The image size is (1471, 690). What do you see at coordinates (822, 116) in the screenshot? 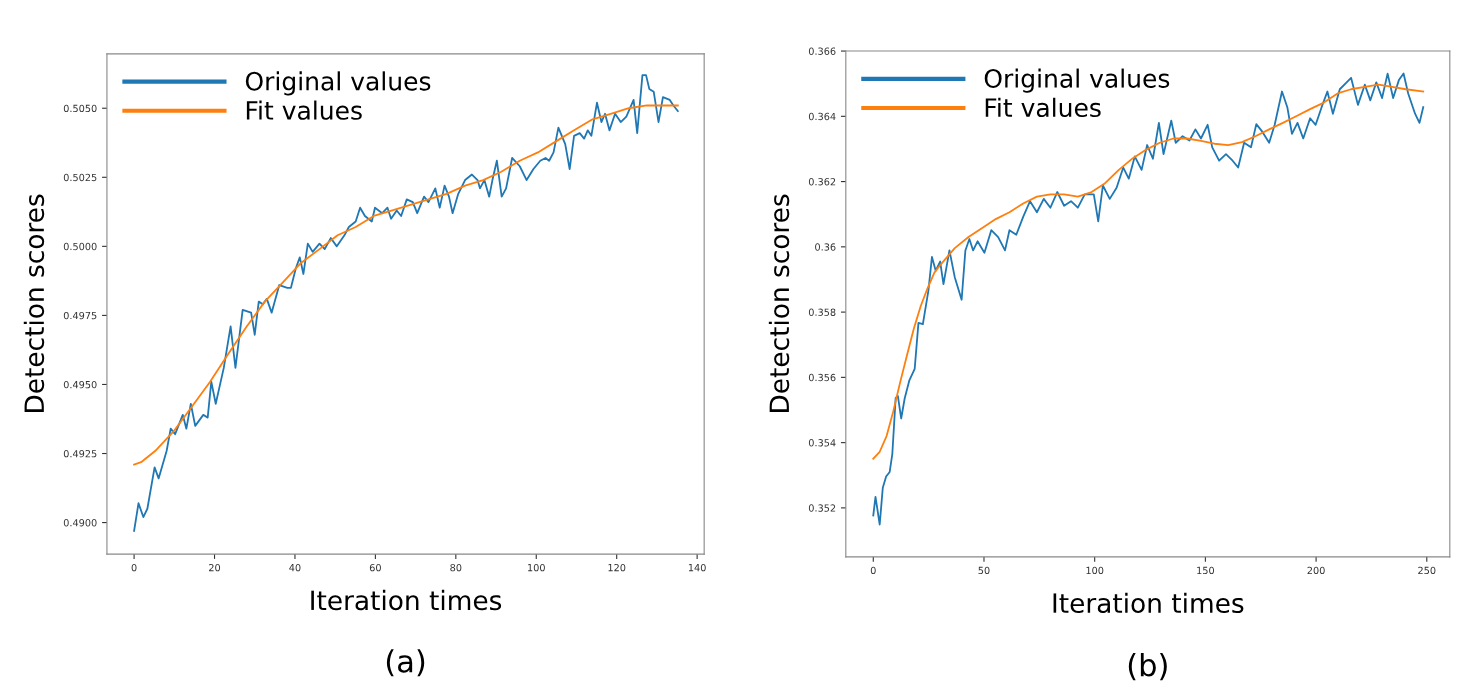
I see `y-tick-label: 0.364` at bounding box center [822, 116].